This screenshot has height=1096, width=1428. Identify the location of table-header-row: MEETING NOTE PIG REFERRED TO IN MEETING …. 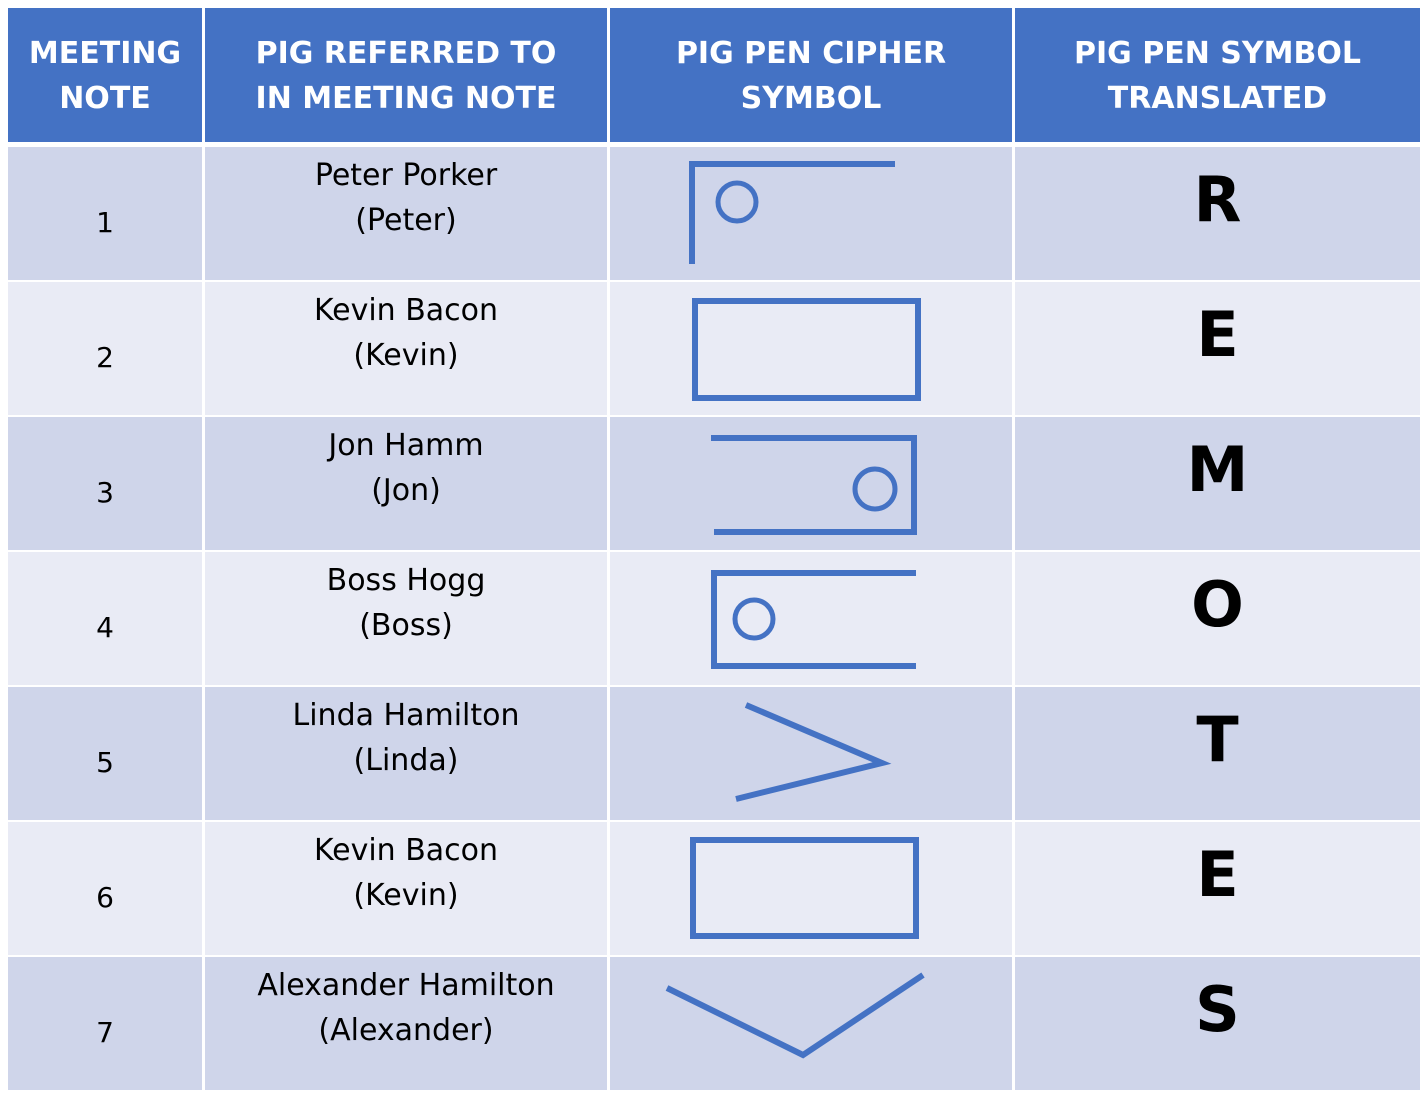
(714, 77).